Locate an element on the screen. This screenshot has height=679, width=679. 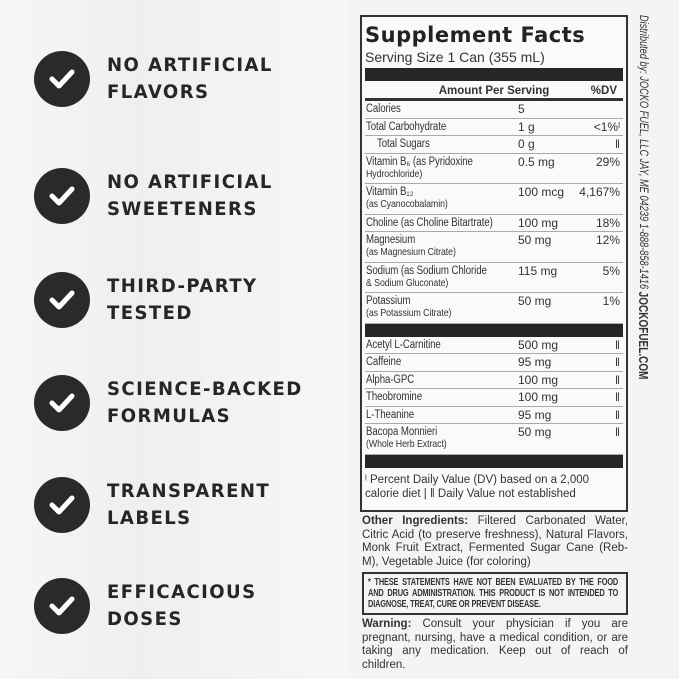
claim-line-2: FORMULAS is located at coordinates (169, 416).